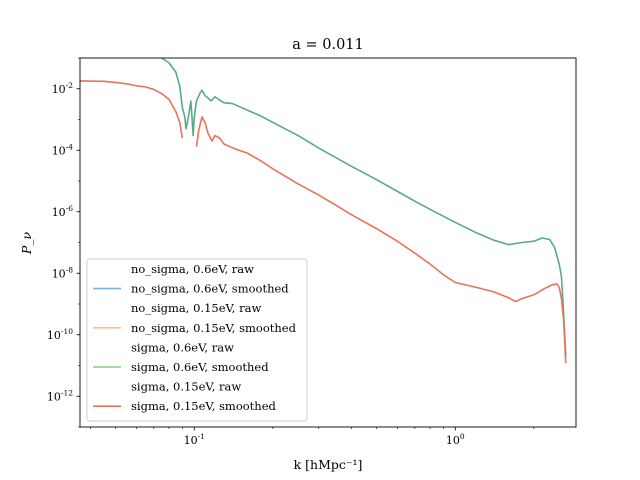 This screenshot has height=480, width=640. What do you see at coordinates (200, 367) in the screenshot?
I see `legend-entry-label: sigma, 0.6eV, smoothed` at bounding box center [200, 367].